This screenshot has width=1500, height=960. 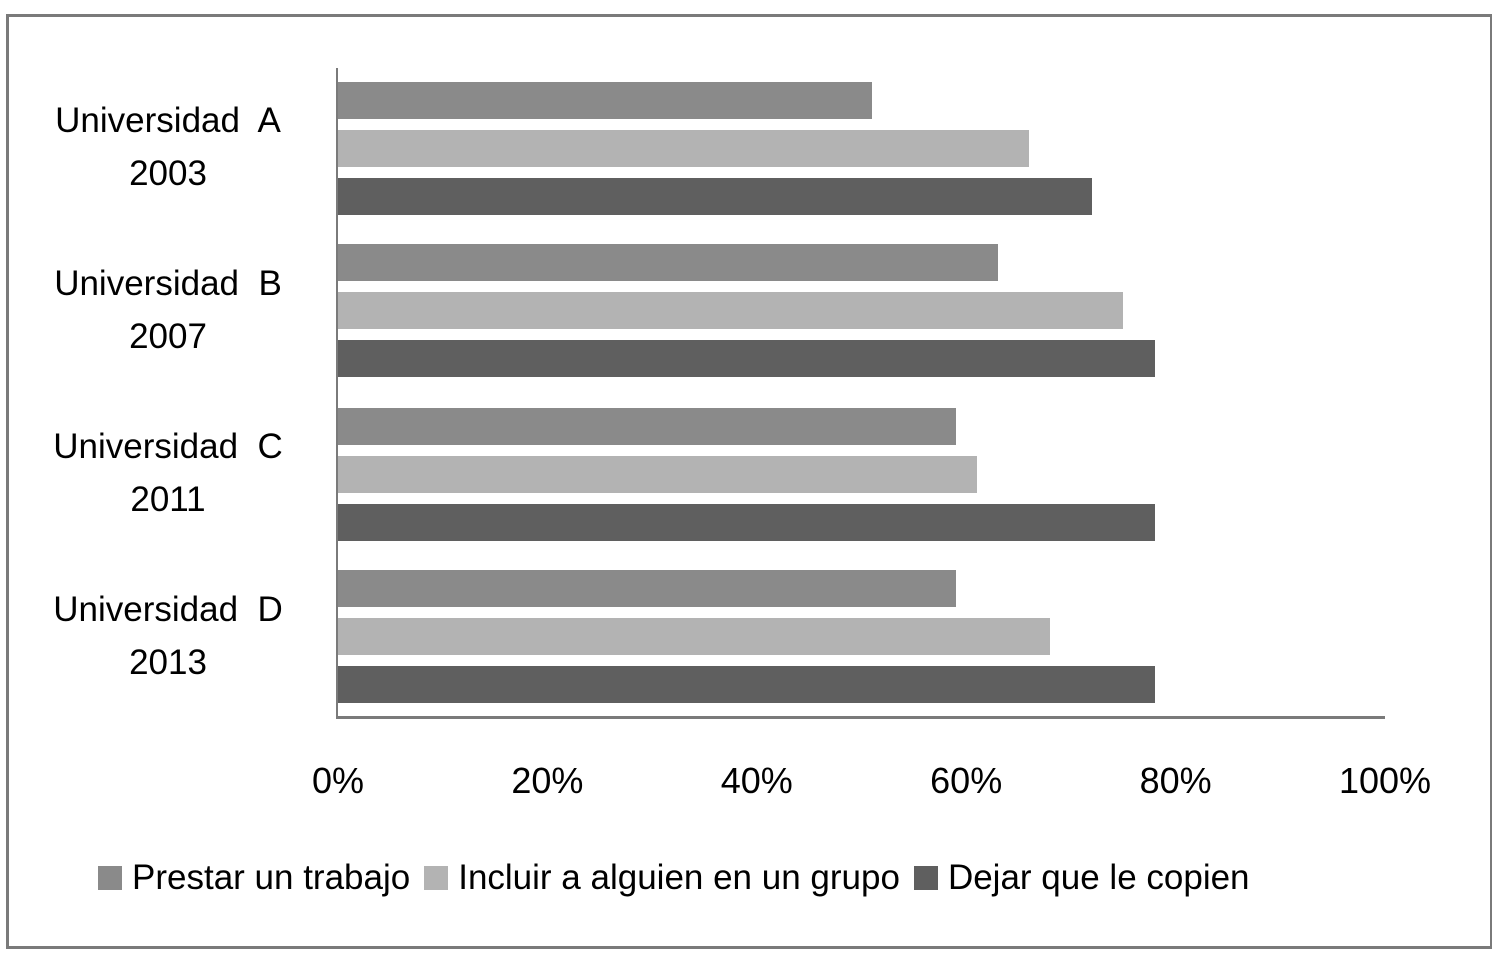 I want to click on category-label: Universidad B 2007, so click(x=168, y=310).